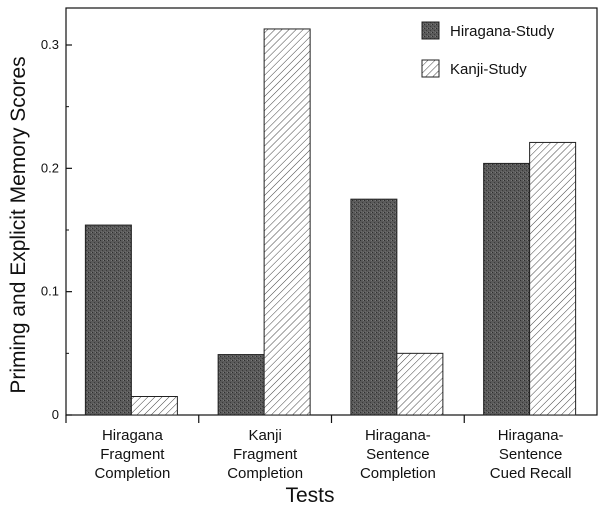 The width and height of the screenshot is (600, 517). Describe the element at coordinates (488, 49) in the screenshot. I see `legend: Hiragana-Study Kanji-Study` at that location.